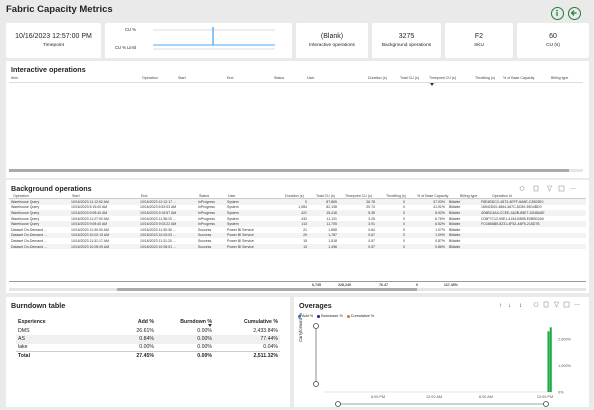 This screenshot has width=594, height=410. Describe the element at coordinates (557, 13) in the screenshot. I see `info-icon` at that location.